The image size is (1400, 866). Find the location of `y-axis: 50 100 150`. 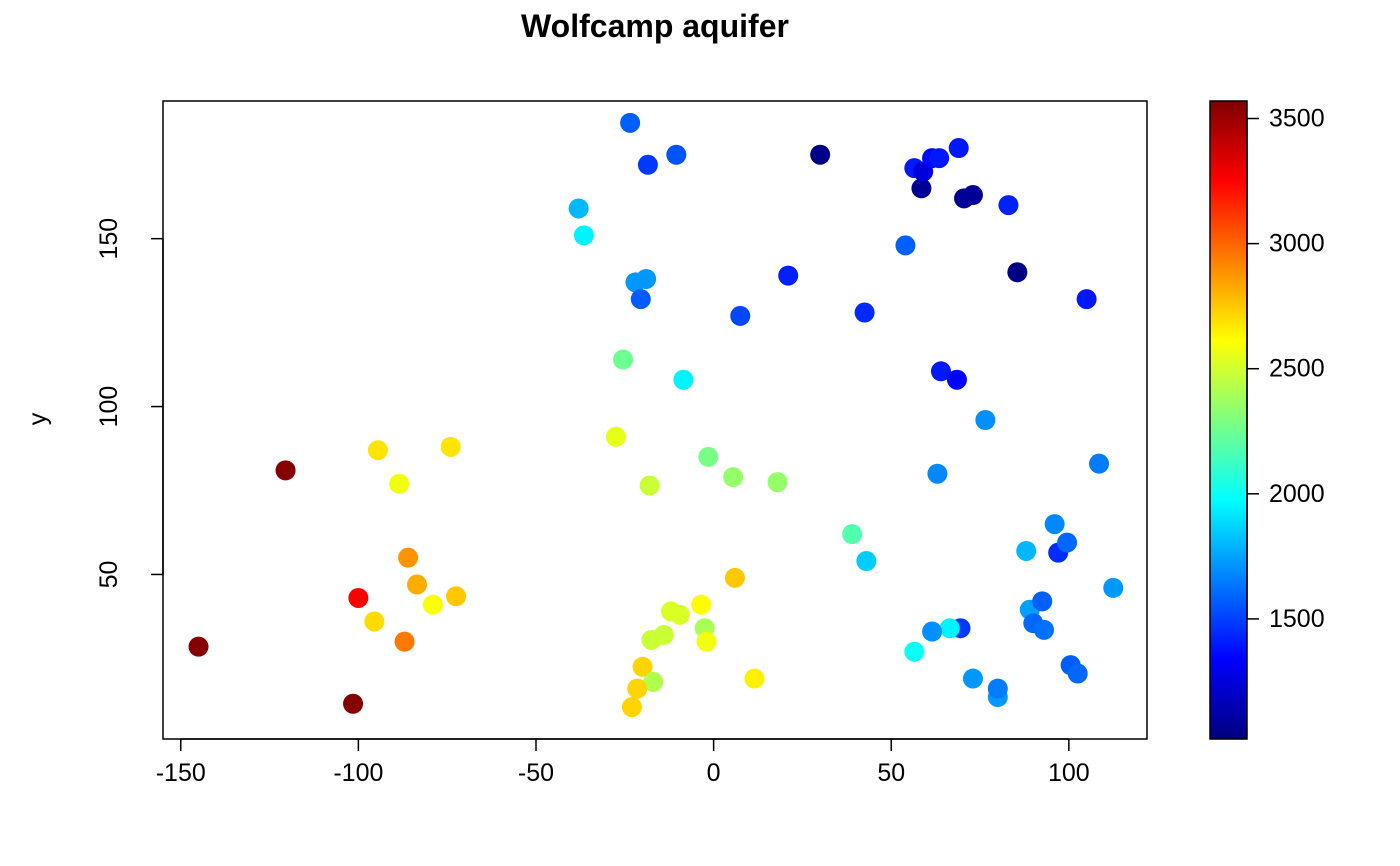

y-axis: 50 100 150 is located at coordinates (129, 403).